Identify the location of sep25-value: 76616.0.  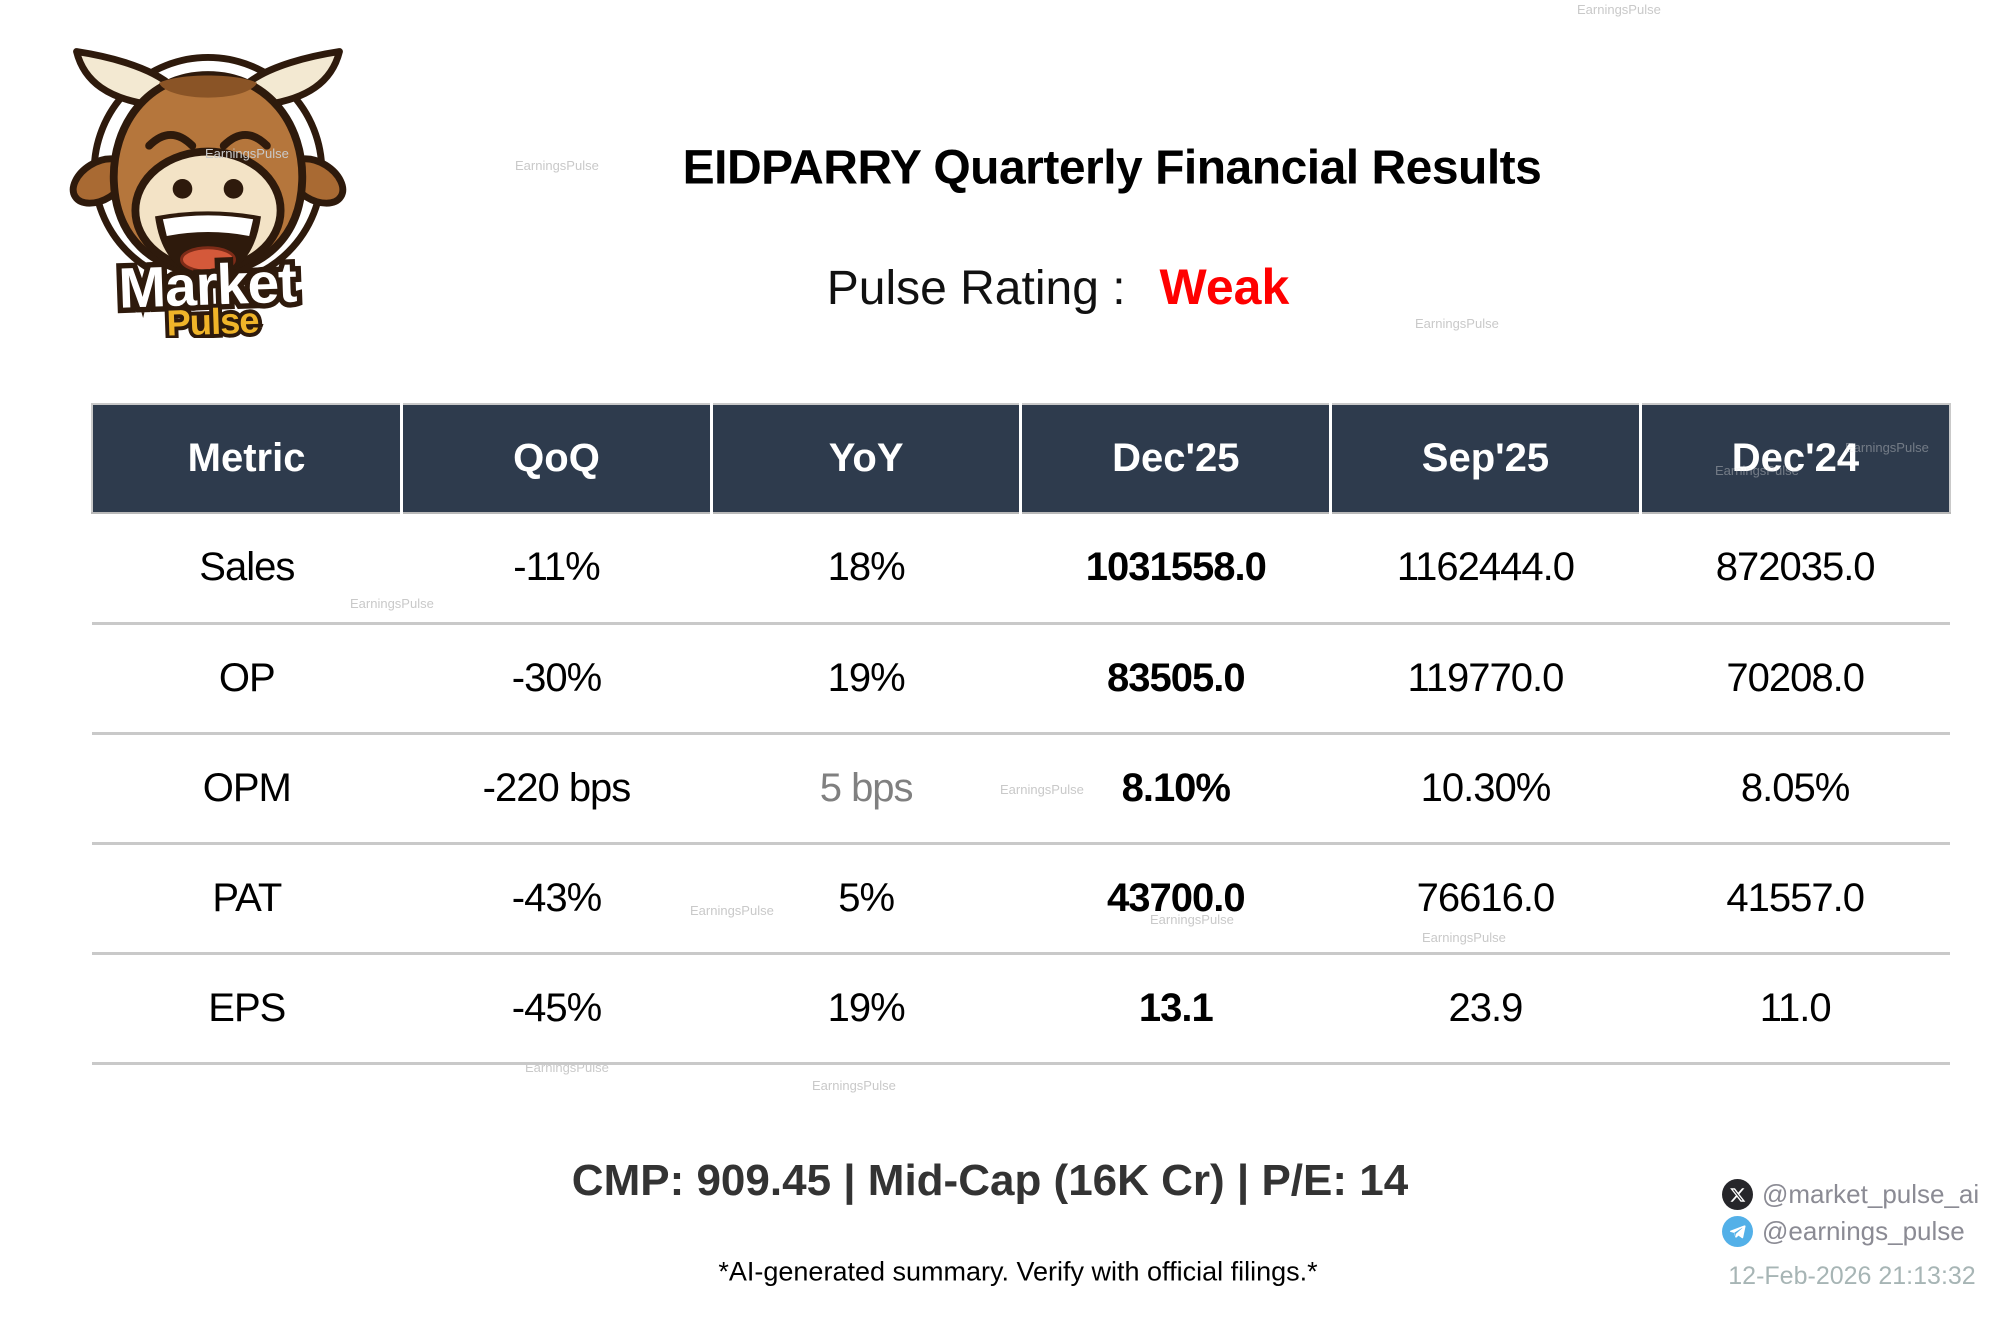
(1485, 899).